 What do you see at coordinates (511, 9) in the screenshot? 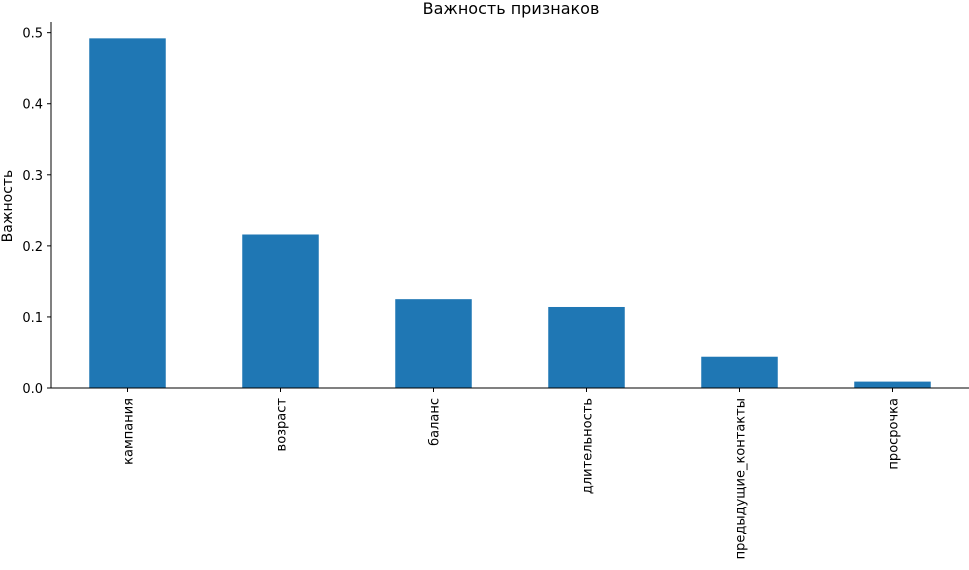
I see `chart-title: Важность признаков` at bounding box center [511, 9].